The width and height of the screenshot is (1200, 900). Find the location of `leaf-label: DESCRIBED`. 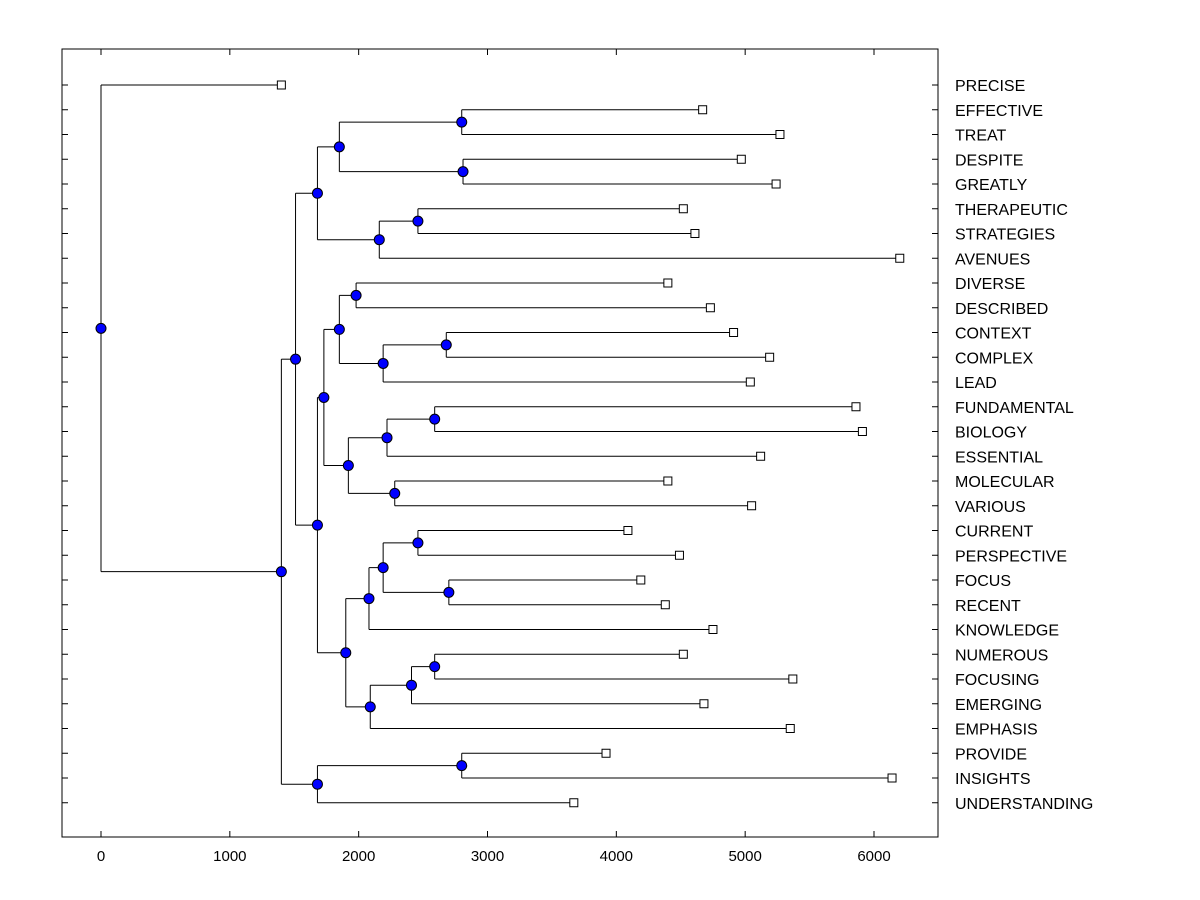

leaf-label: DESCRIBED is located at coordinates (1001, 309).